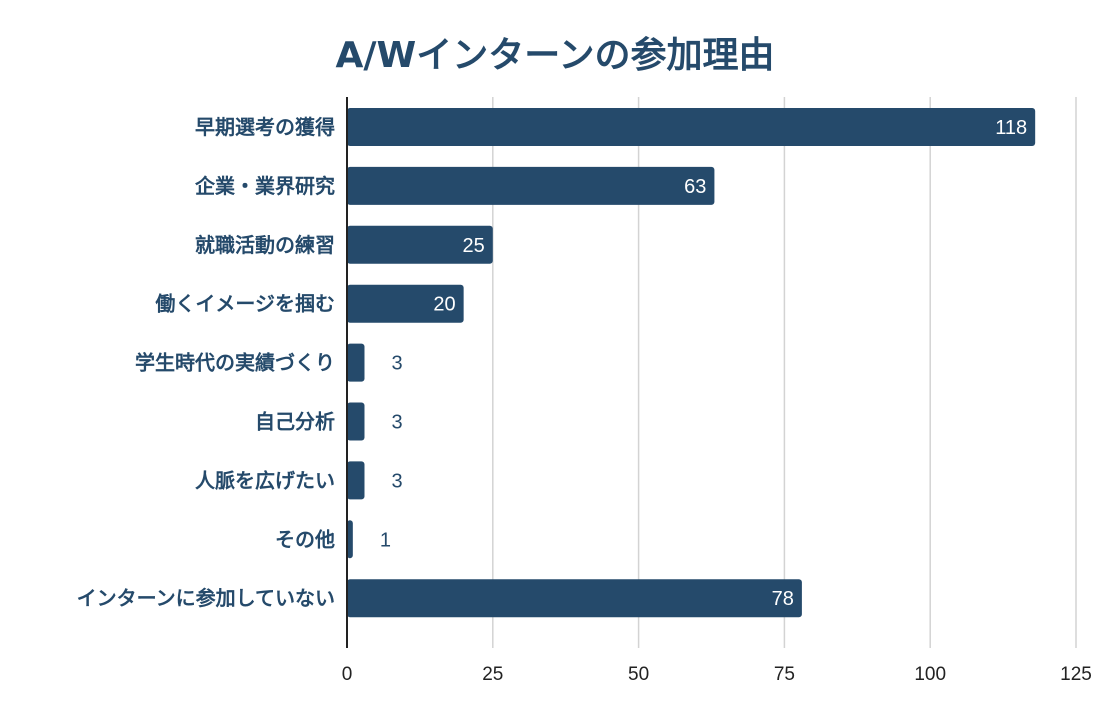 This screenshot has height=720, width=1110. What do you see at coordinates (474, 246) in the screenshot?
I see `data-label: 25` at bounding box center [474, 246].